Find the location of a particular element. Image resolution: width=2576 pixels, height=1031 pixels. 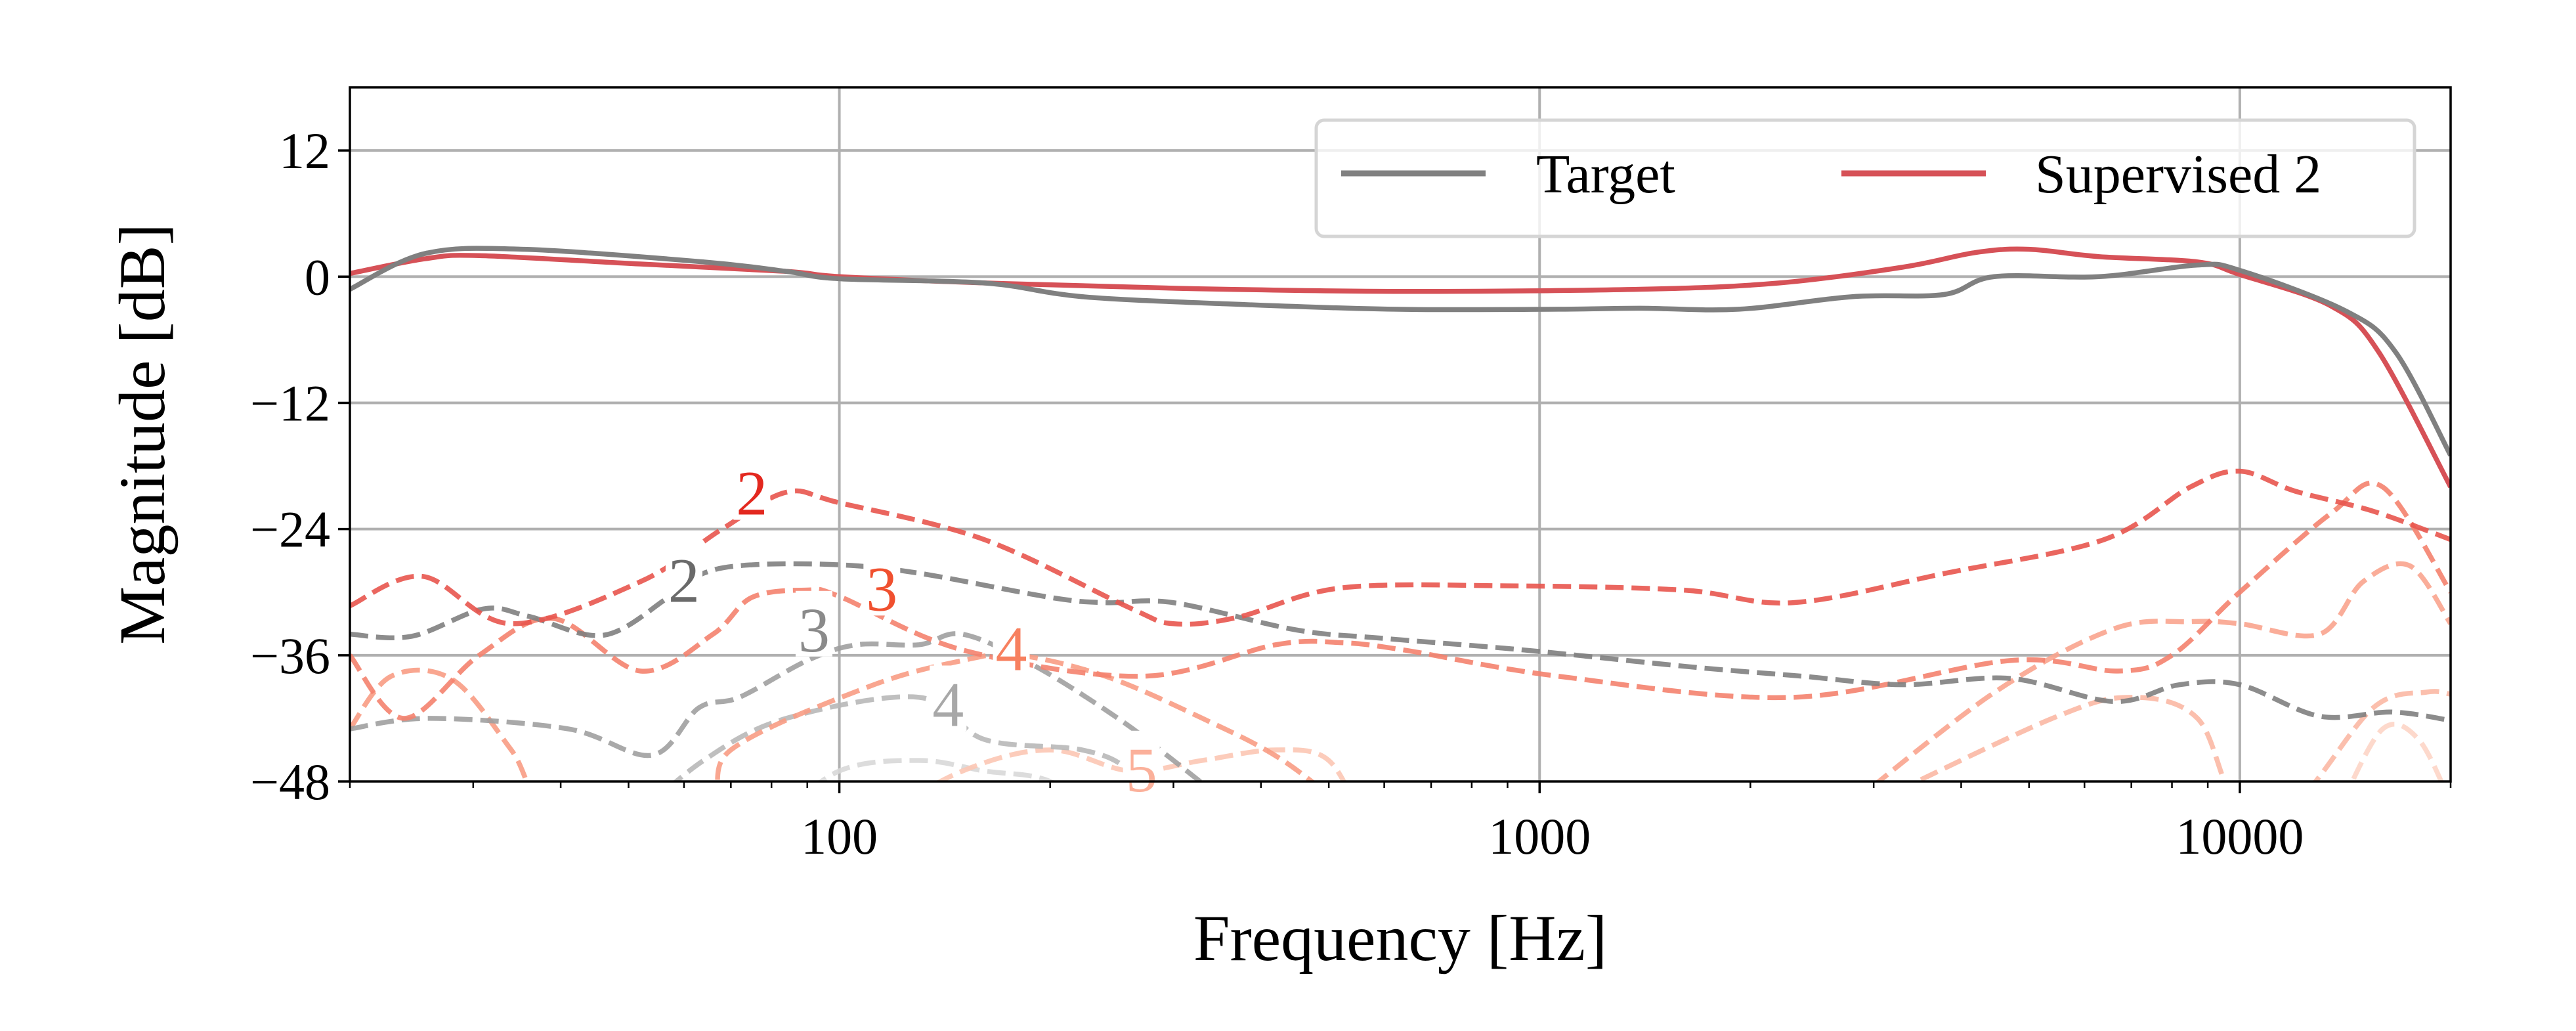

curve-labels: 22 33 445 is located at coordinates (912, 629).